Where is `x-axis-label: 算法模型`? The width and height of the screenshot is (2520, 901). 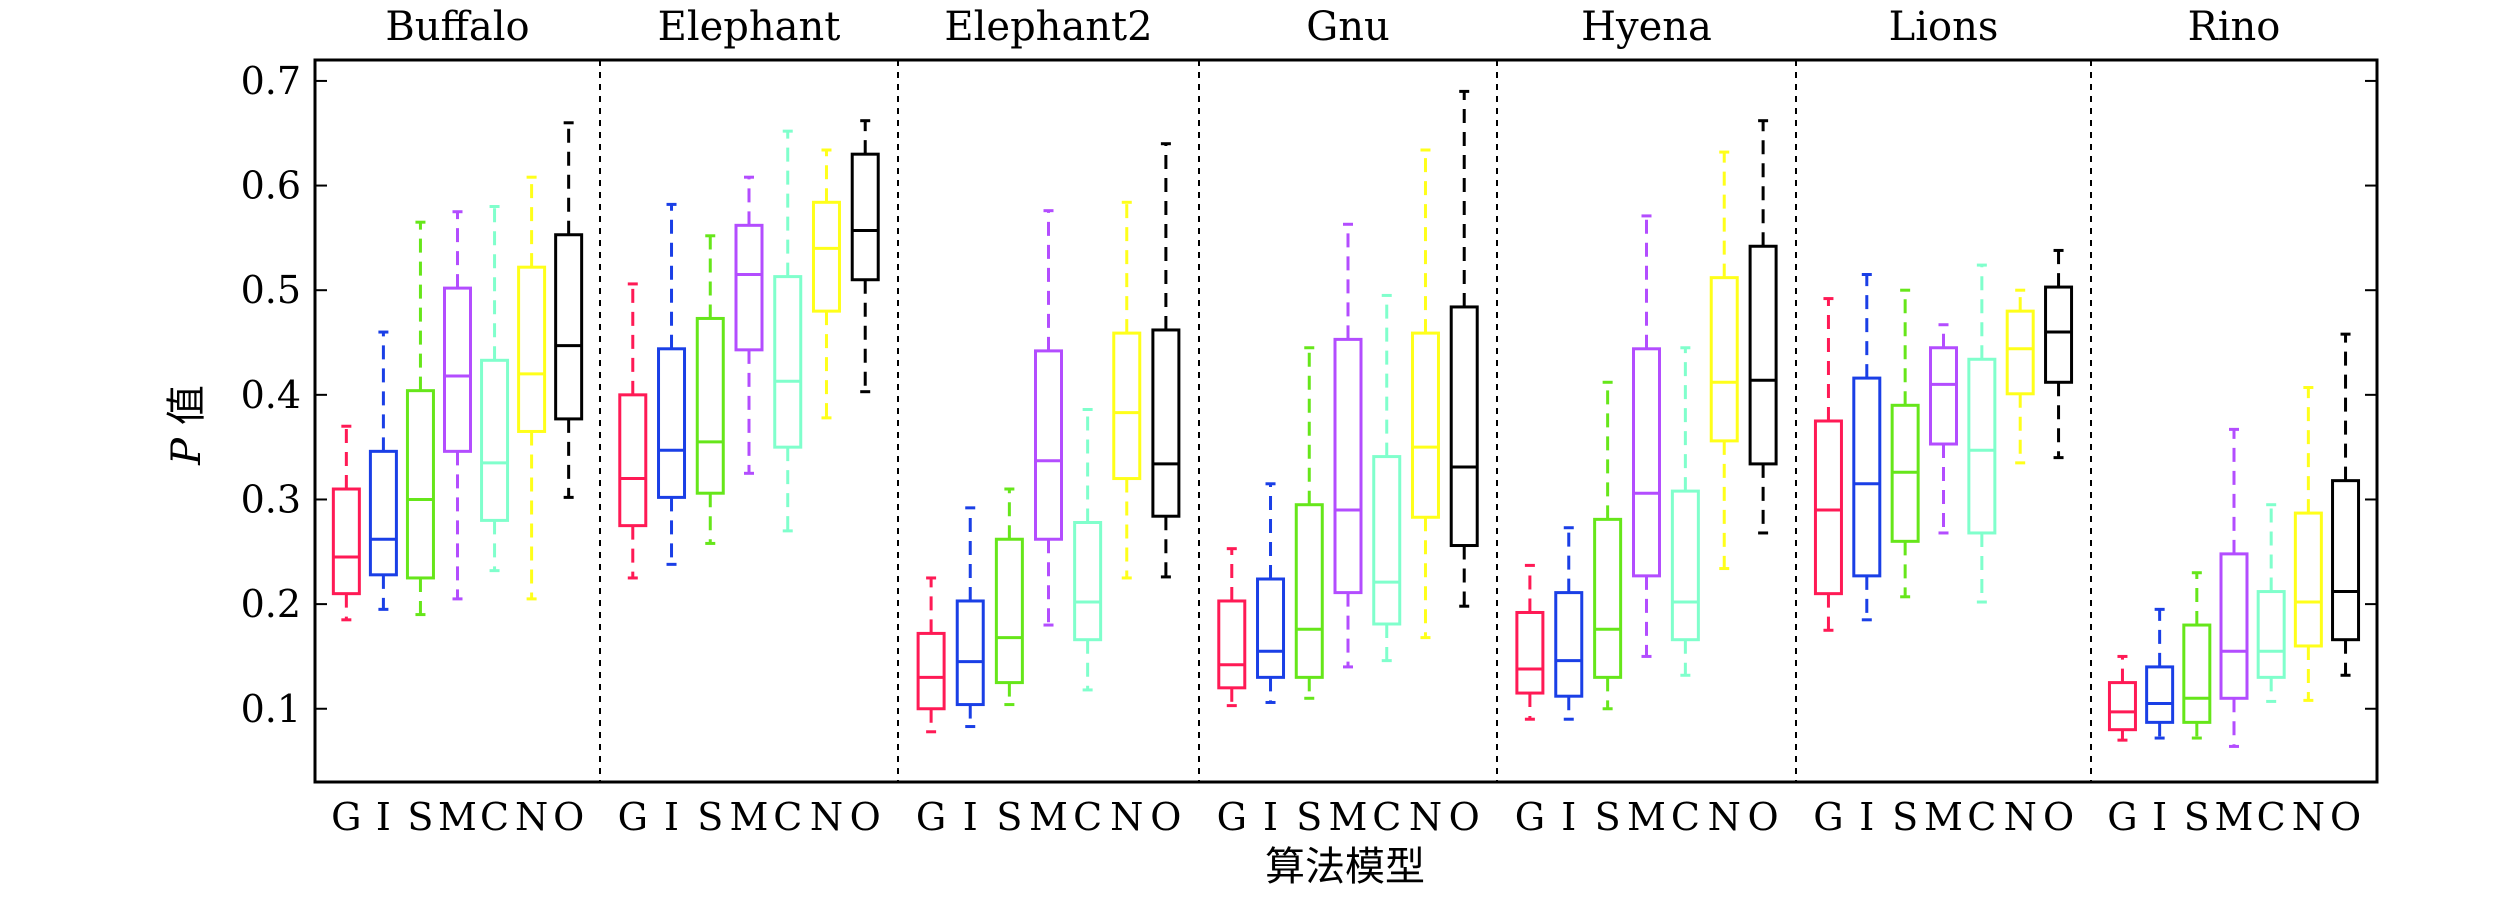
x-axis-label: 算法模型 is located at coordinates (1345, 867).